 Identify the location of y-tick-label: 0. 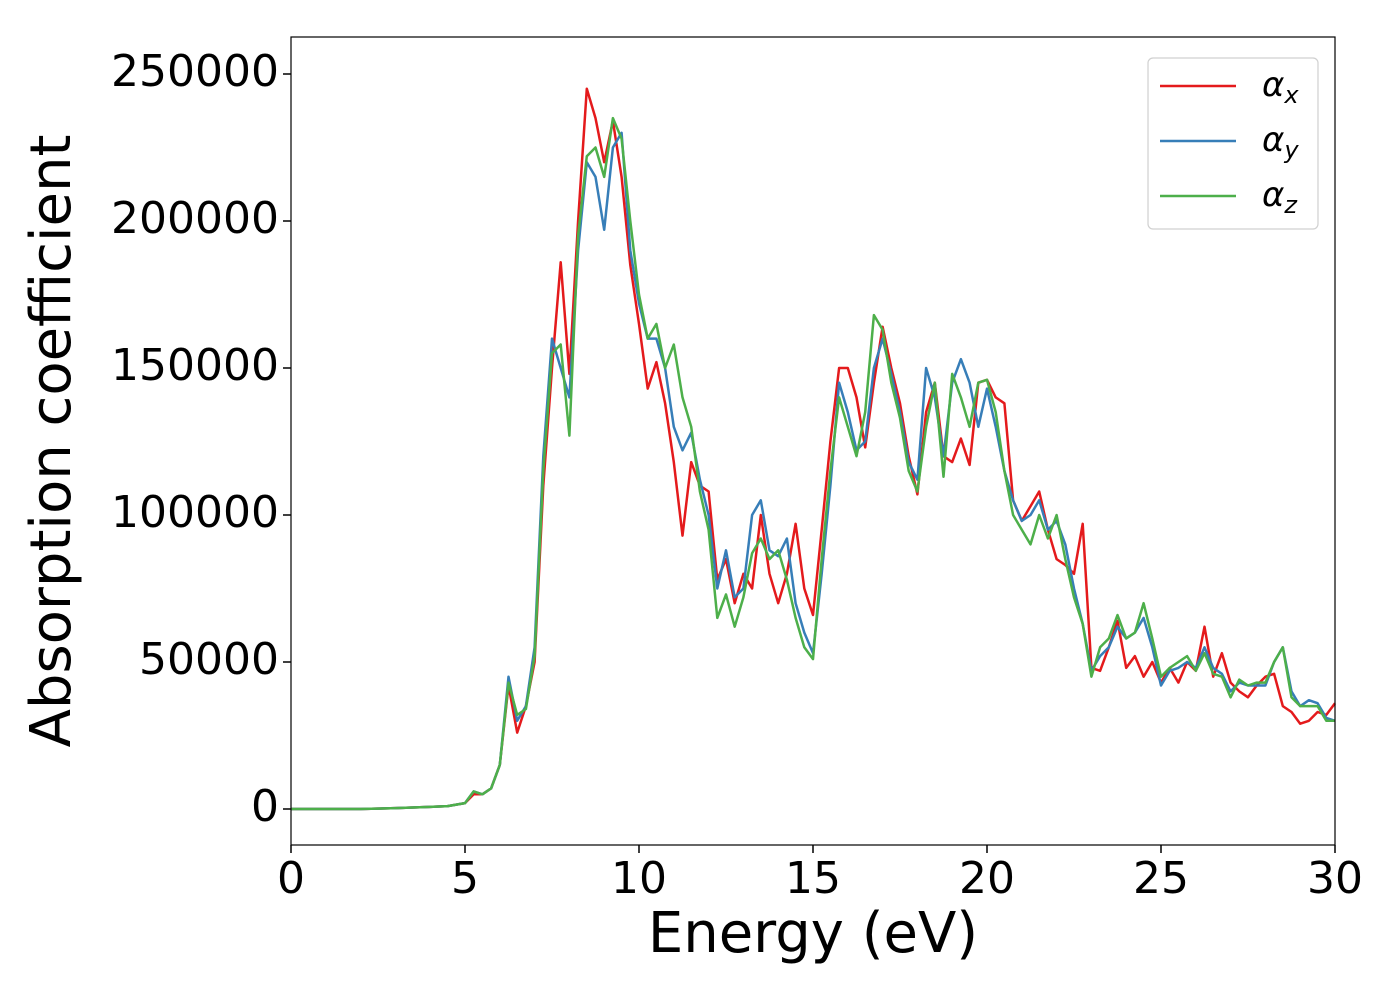
(265, 806).